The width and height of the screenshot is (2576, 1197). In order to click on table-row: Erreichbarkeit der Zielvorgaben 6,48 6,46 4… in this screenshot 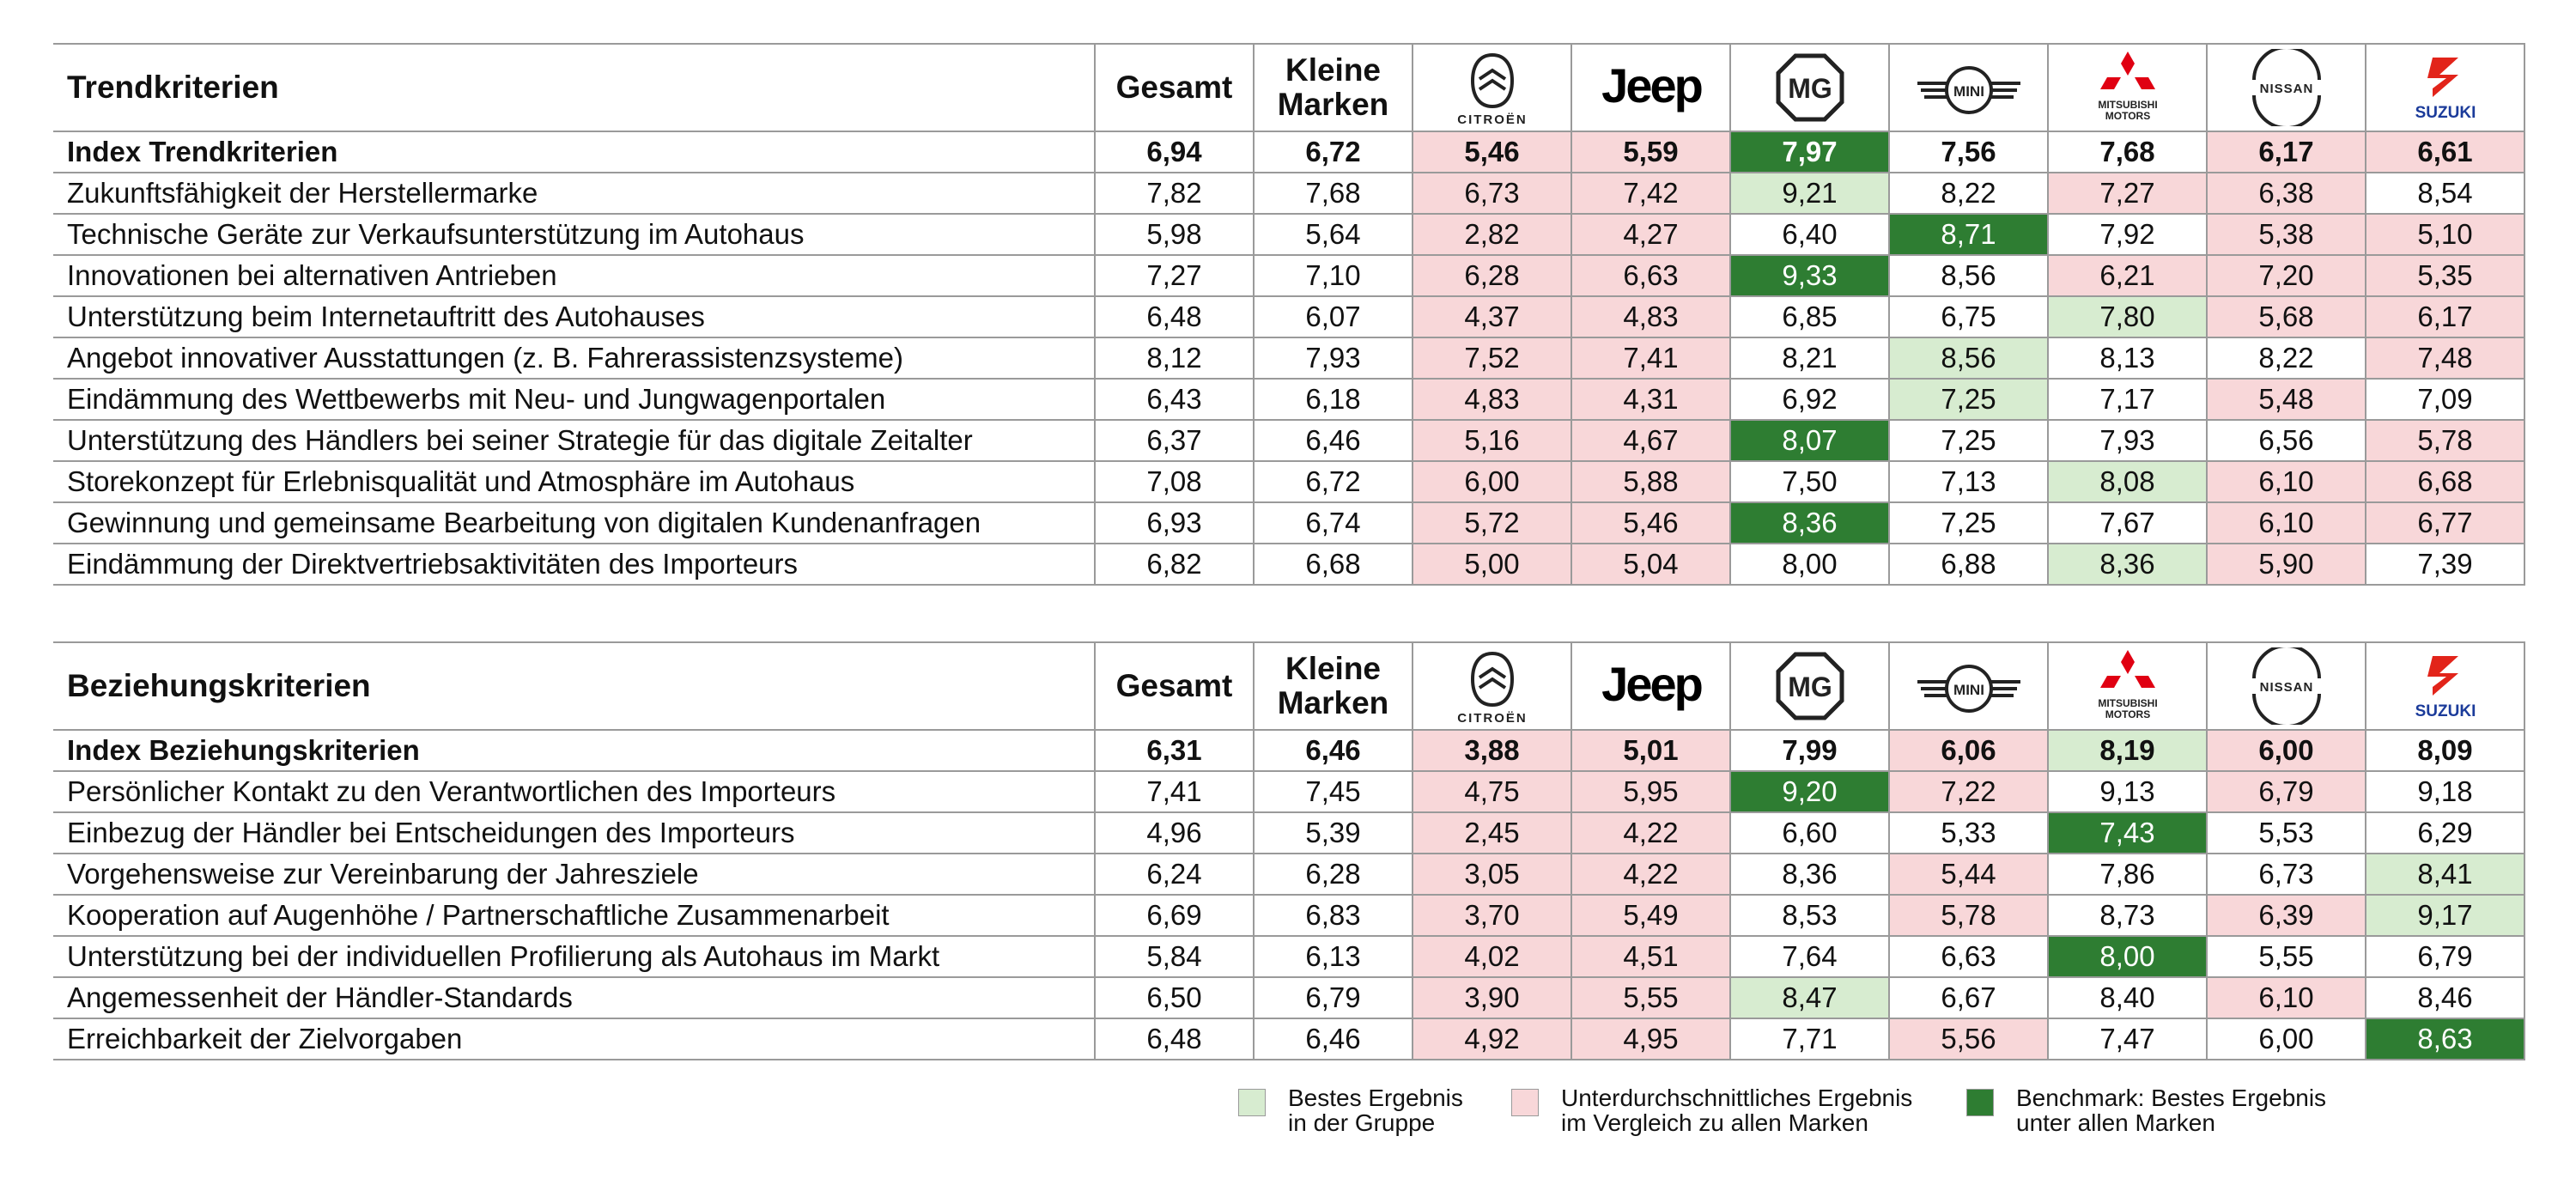, I will do `click(1289, 1039)`.